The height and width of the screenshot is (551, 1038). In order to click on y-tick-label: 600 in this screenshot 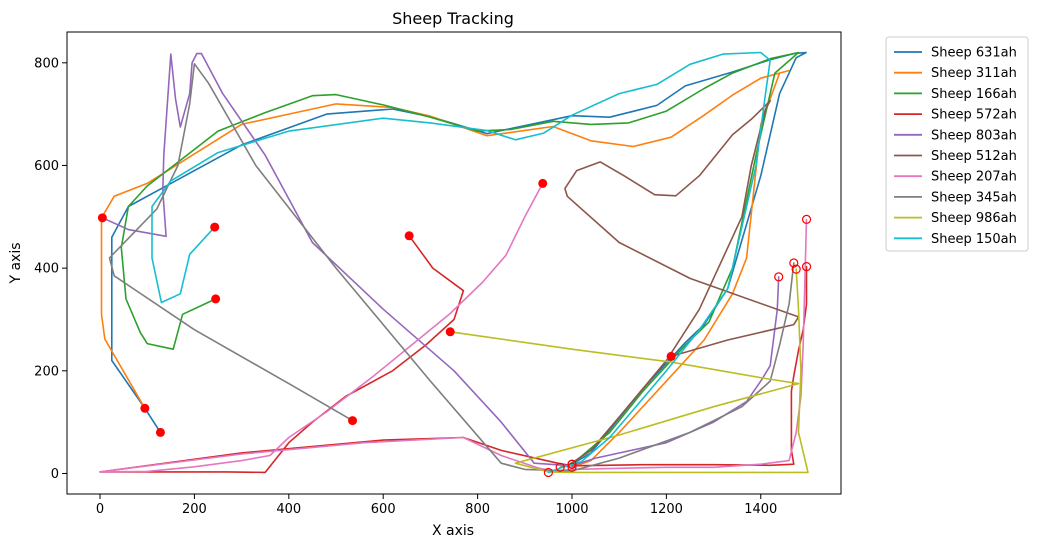, I will do `click(46, 166)`.